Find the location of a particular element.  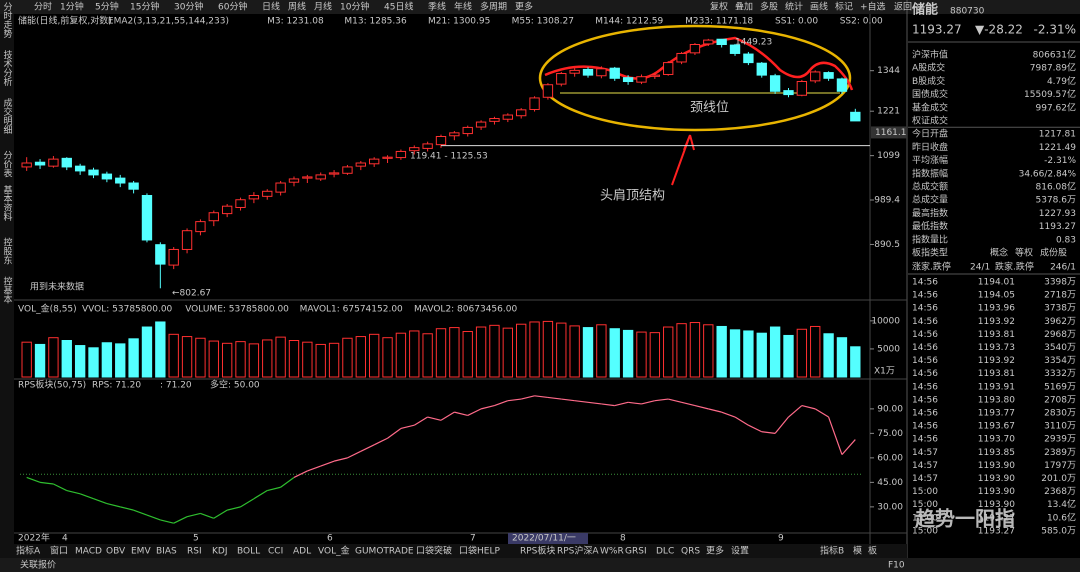

toolbar-item: 5分钟 is located at coordinates (107, 7).